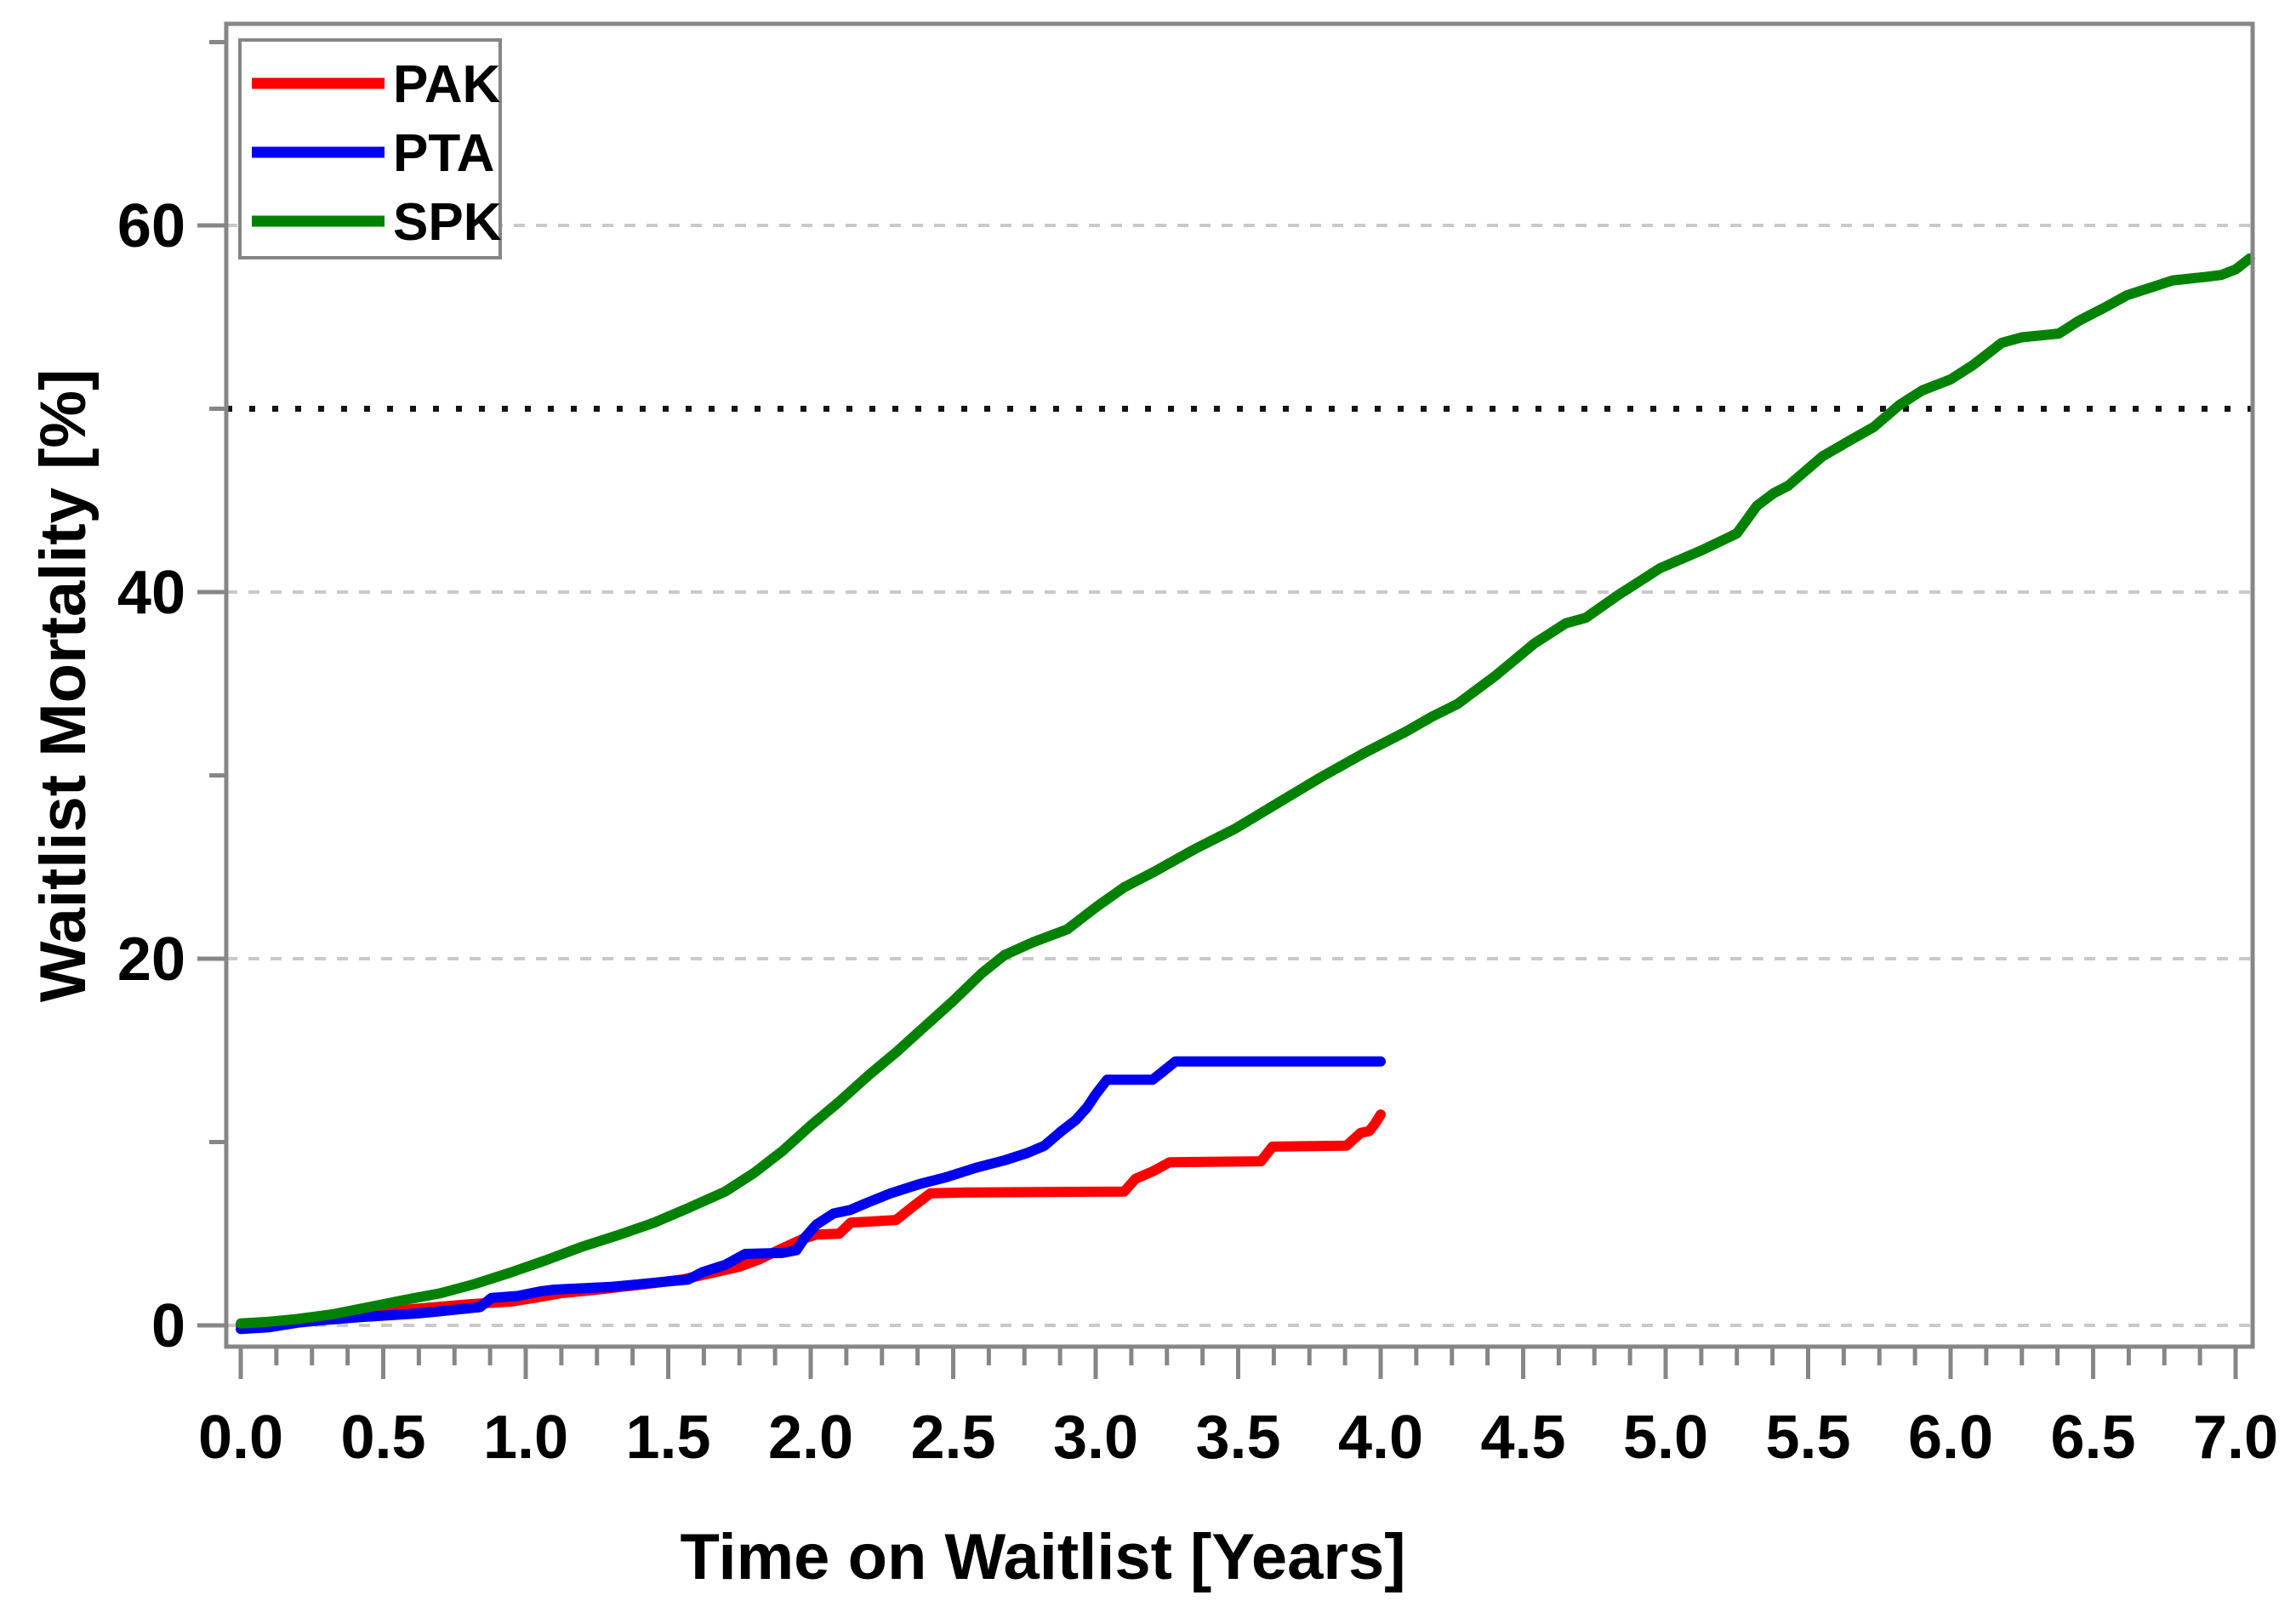  I want to click on x-tick-label: 6.5, so click(2092, 1438).